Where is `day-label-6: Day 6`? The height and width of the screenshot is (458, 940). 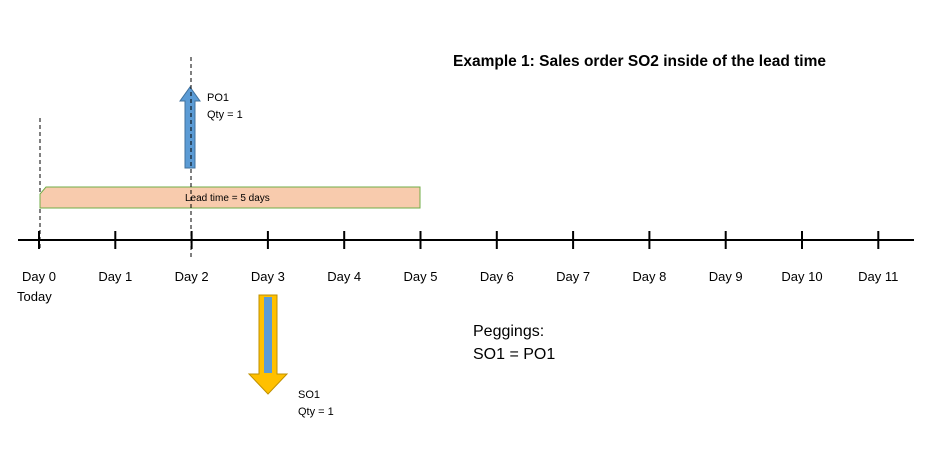 day-label-6: Day 6 is located at coordinates (497, 276).